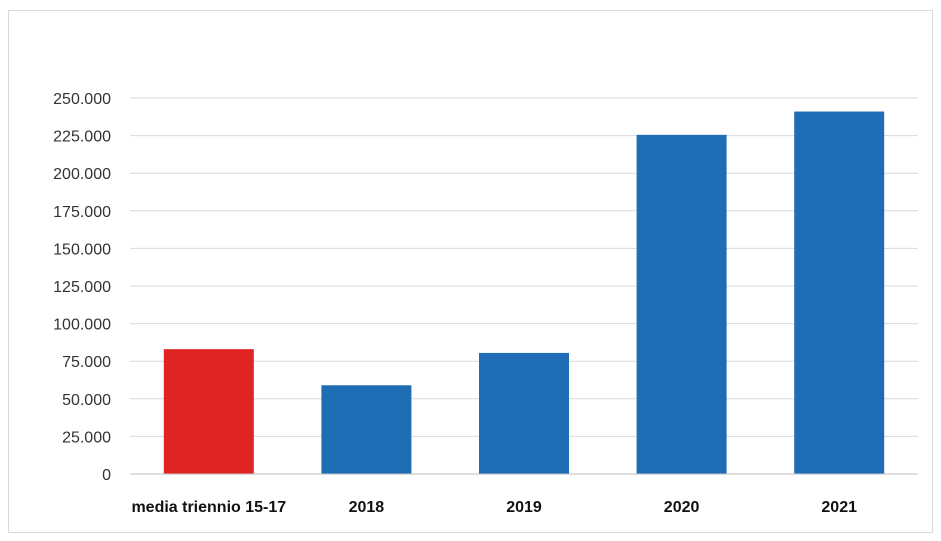 The width and height of the screenshot is (941, 541). I want to click on x-category-label: 2021, so click(839, 507).